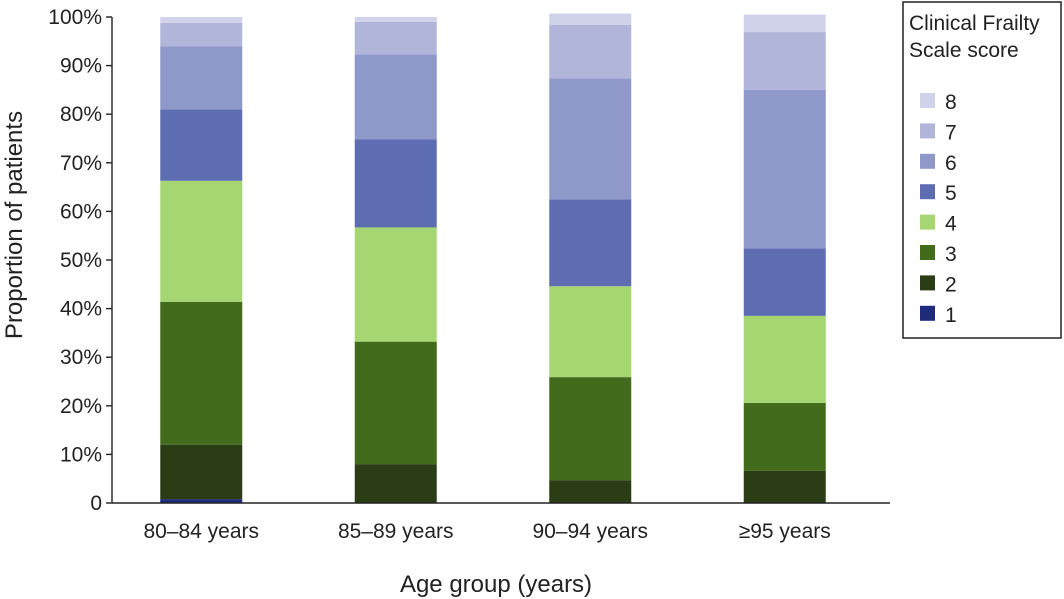  I want to click on legend-box, so click(982, 170).